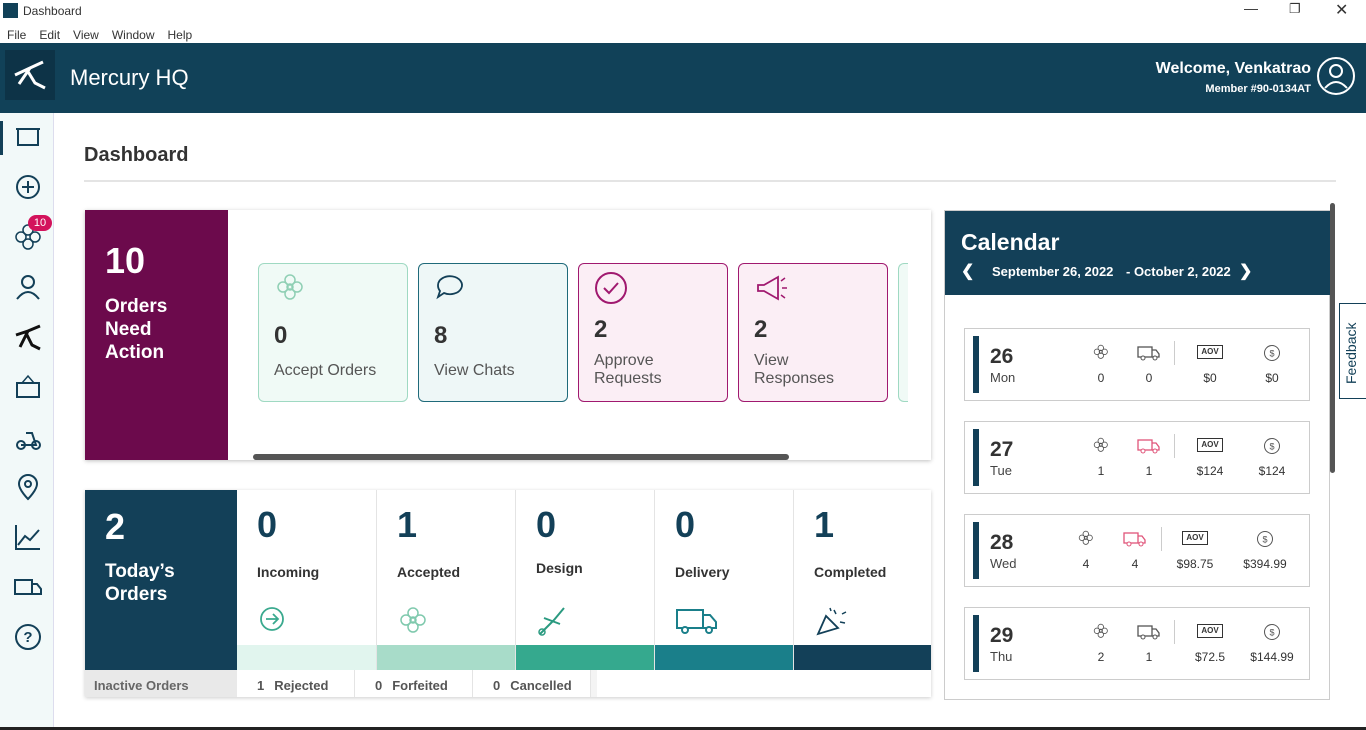  Describe the element at coordinates (50, 35) in the screenshot. I see `menu-item: Edit` at that location.